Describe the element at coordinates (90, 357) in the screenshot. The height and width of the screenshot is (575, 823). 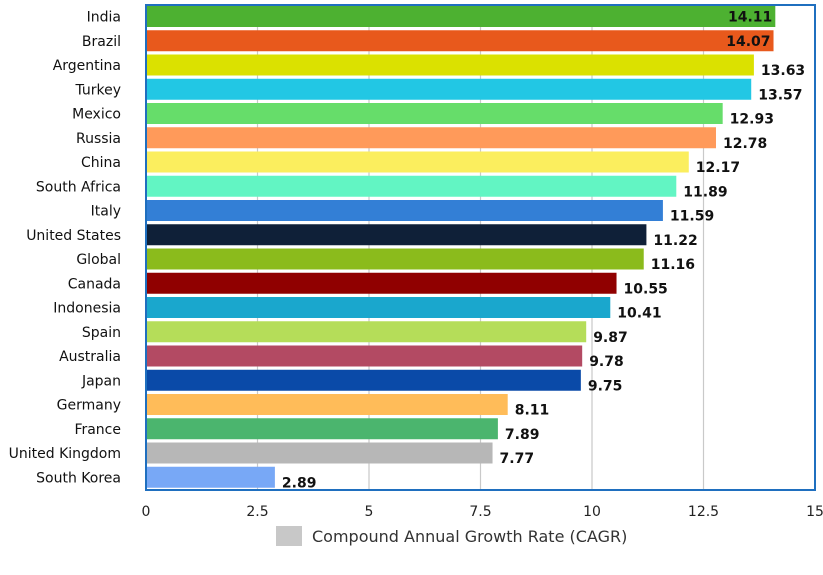
I see `category-label-australia: Australia` at that location.